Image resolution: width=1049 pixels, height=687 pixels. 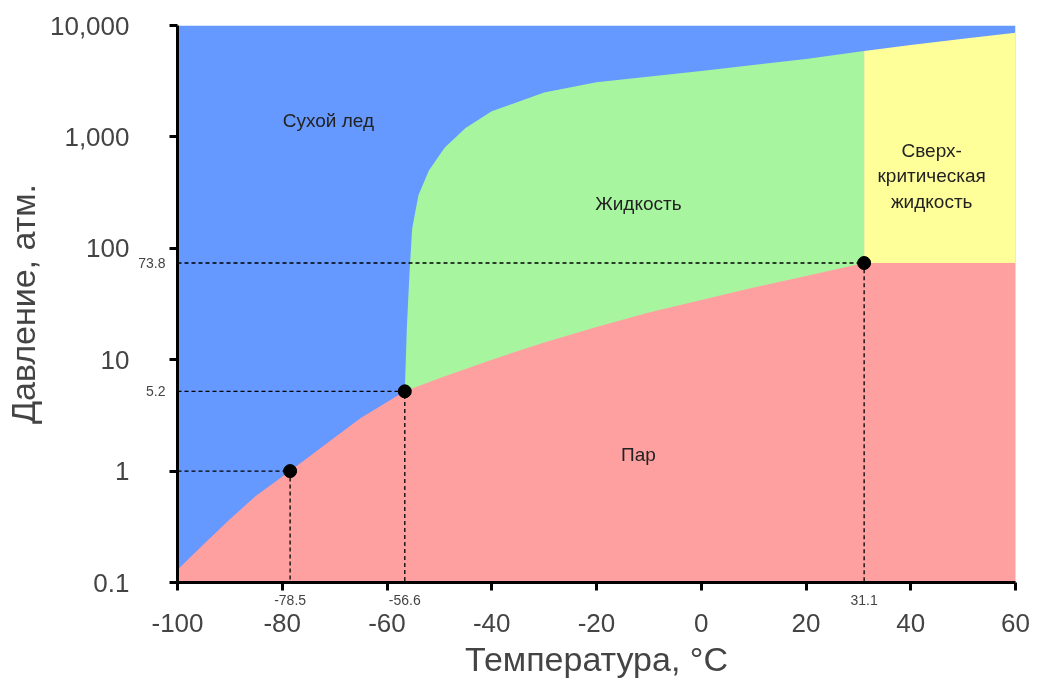 What do you see at coordinates (22, 304) in the screenshot?
I see `y-axis-title: Давление, атм.` at bounding box center [22, 304].